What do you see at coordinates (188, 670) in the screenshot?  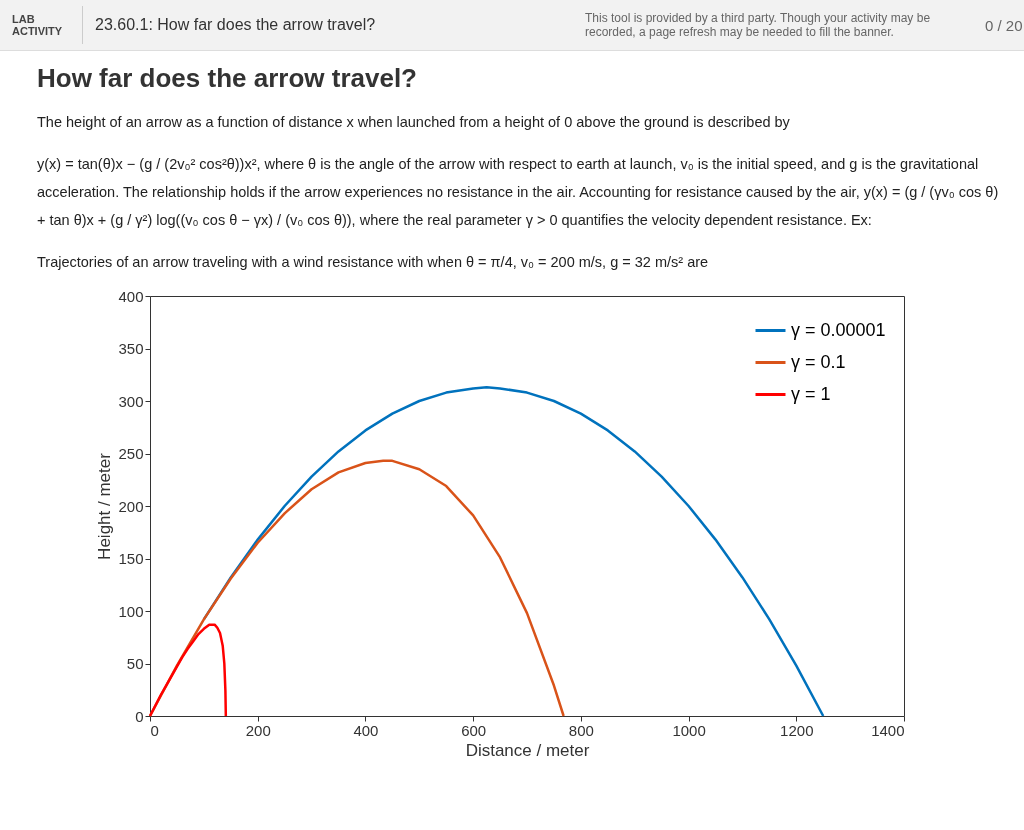 I see `line-series` at bounding box center [188, 670].